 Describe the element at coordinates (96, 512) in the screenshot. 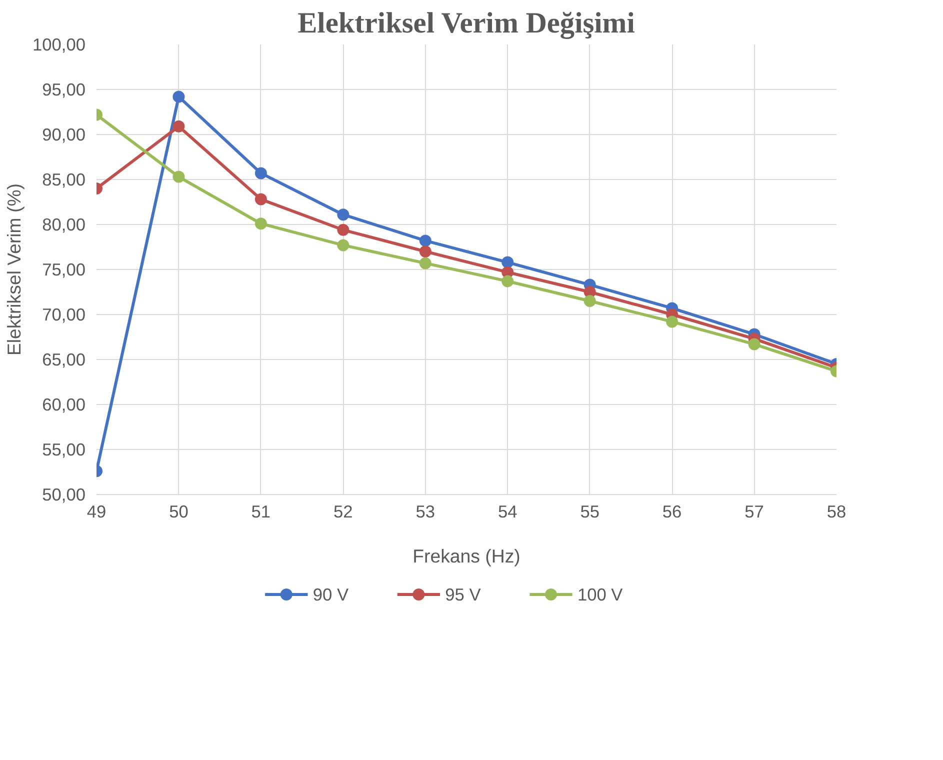

I see `x-tick-label: 49` at that location.